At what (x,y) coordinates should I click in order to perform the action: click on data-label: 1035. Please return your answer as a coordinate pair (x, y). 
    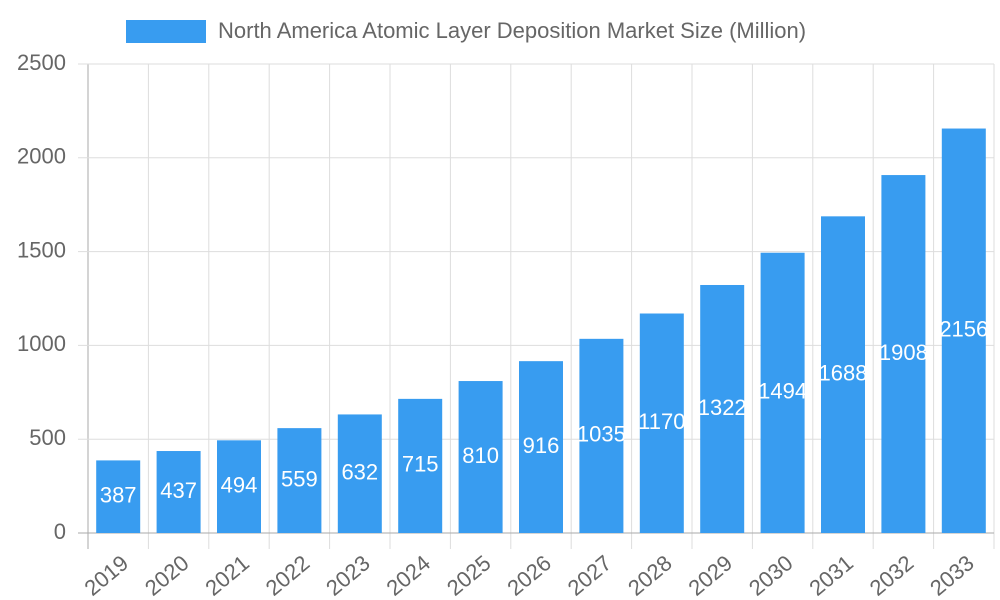
    Looking at the image, I should click on (601, 434).